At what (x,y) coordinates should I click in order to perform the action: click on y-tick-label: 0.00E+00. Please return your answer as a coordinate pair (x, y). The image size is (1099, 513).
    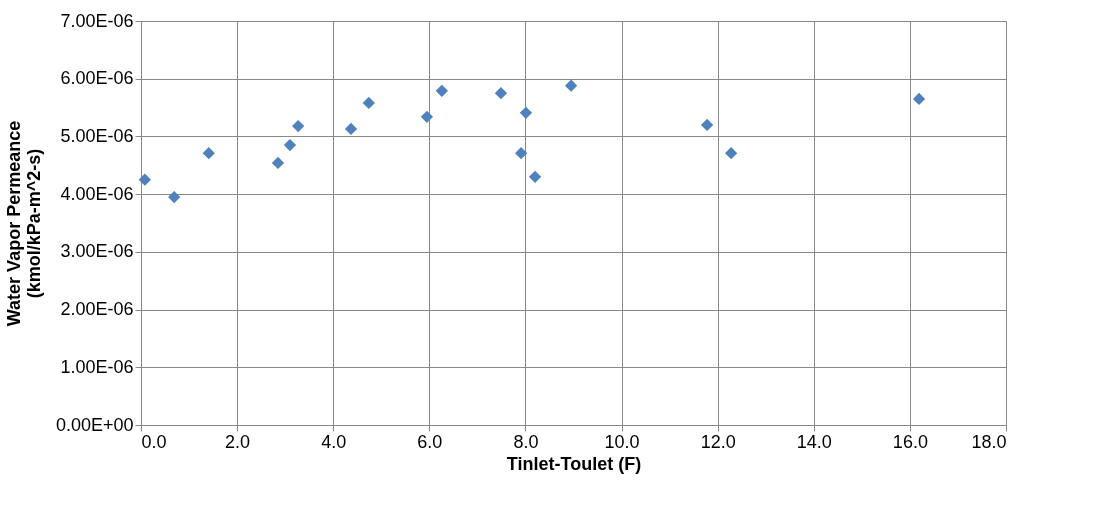
    Looking at the image, I should click on (94, 424).